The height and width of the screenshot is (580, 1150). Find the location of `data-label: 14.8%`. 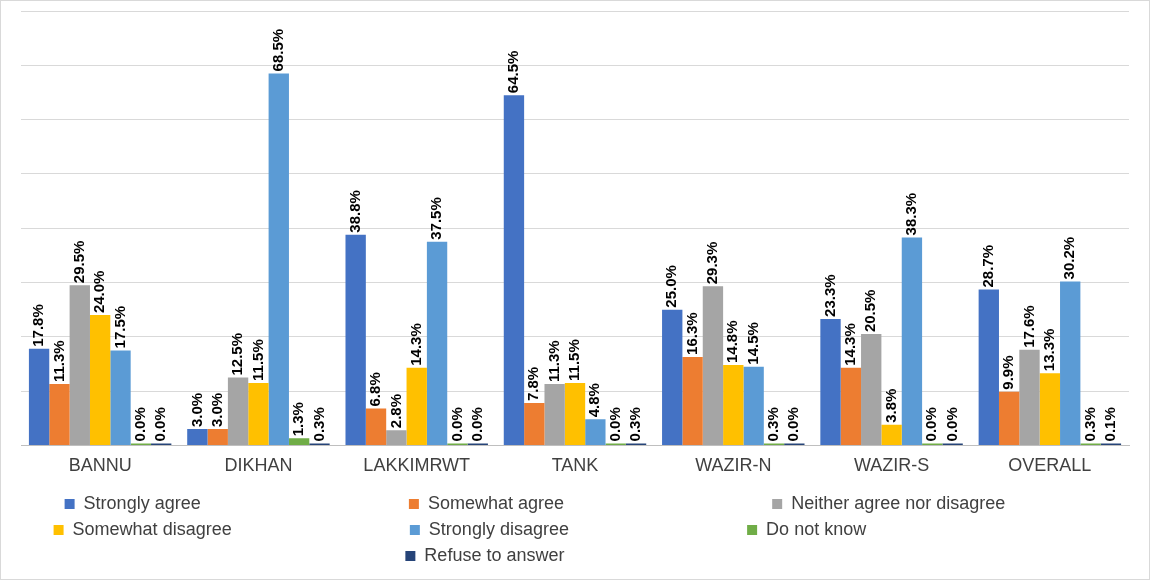

data-label: 14.8% is located at coordinates (732, 342).